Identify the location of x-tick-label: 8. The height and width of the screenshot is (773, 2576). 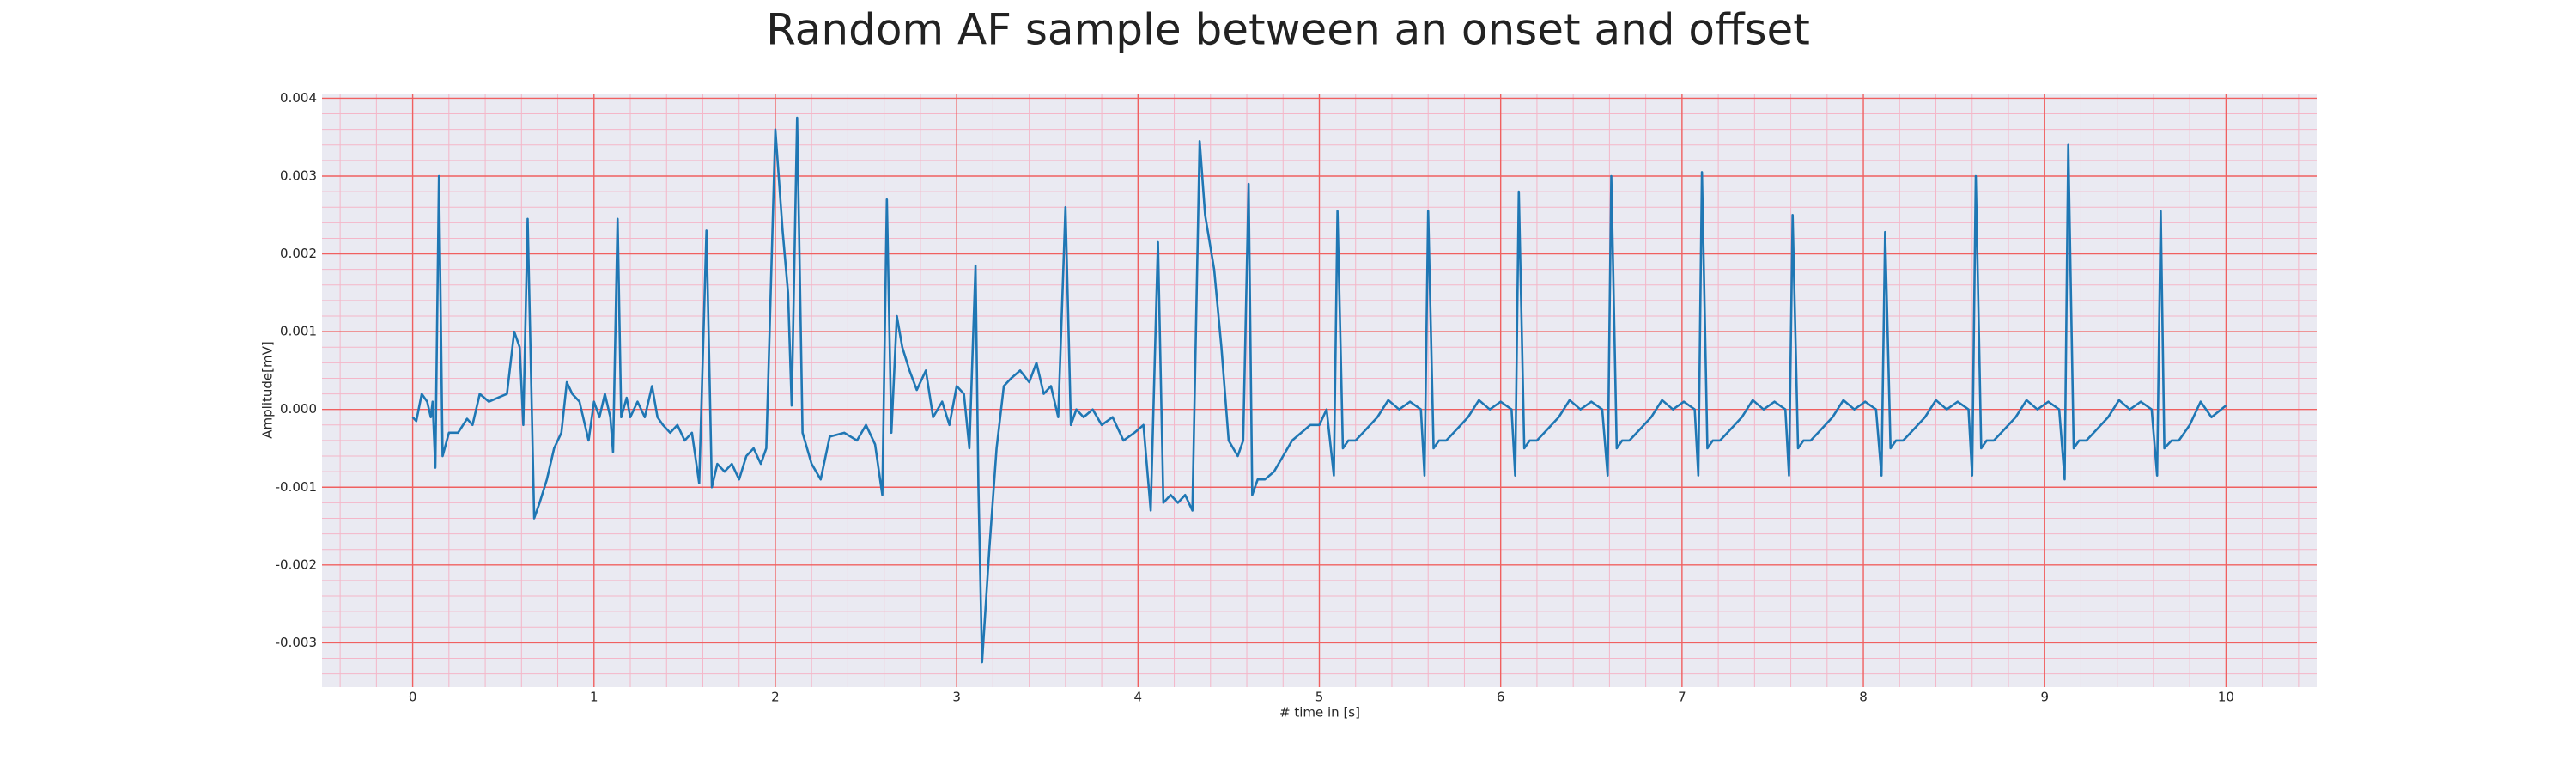
(1864, 697).